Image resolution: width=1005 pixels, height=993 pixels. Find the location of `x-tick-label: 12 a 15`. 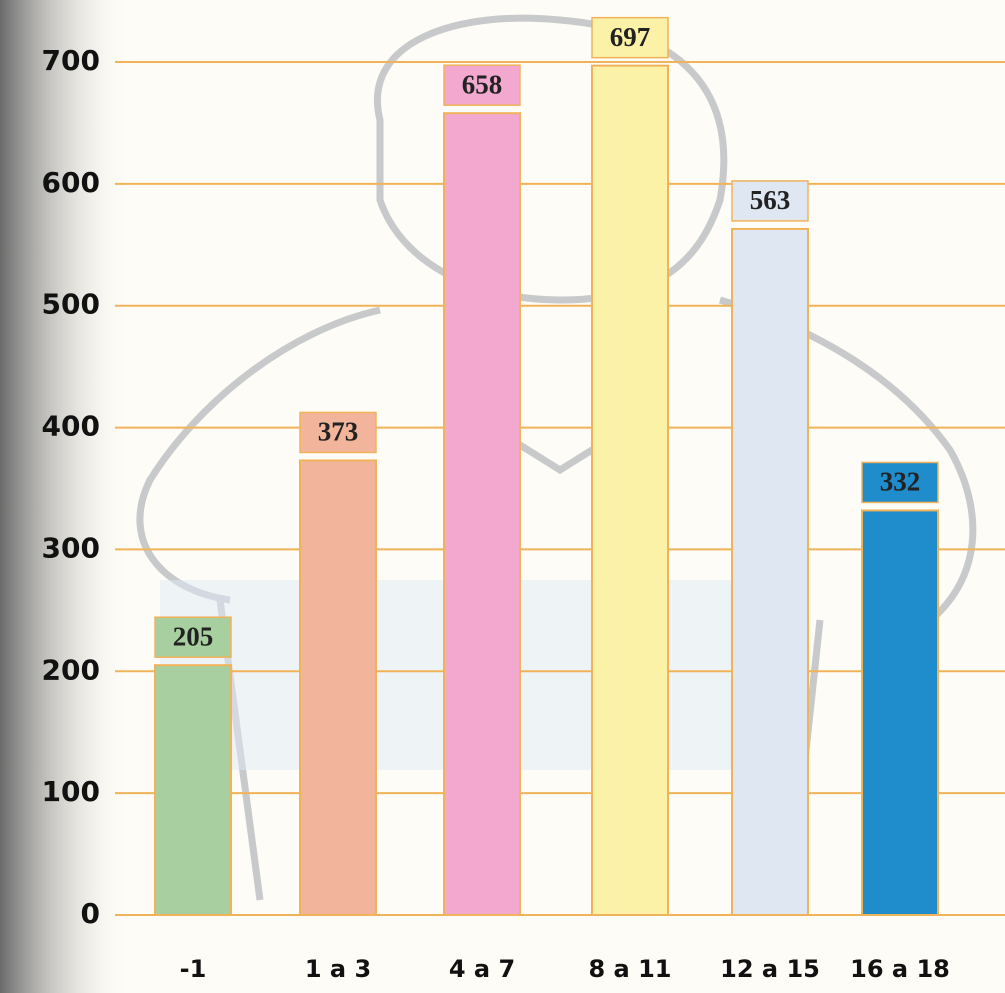

x-tick-label: 12 a 15 is located at coordinates (770, 969).